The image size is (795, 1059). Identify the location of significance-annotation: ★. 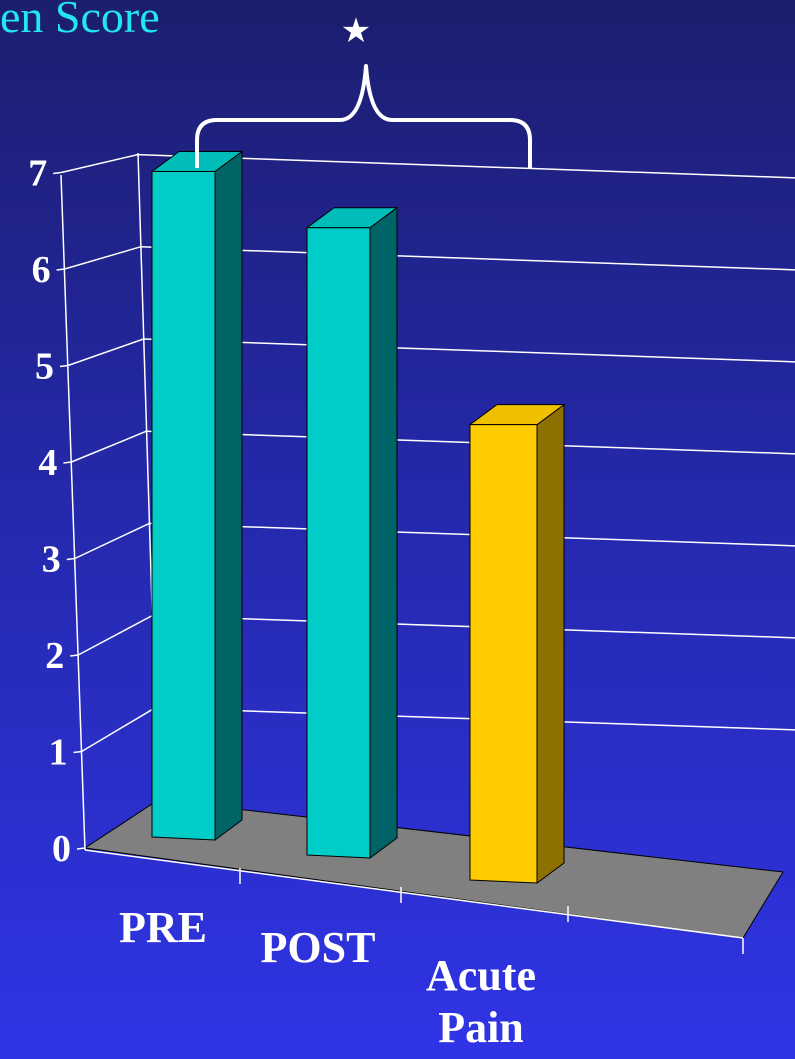
(363, 90).